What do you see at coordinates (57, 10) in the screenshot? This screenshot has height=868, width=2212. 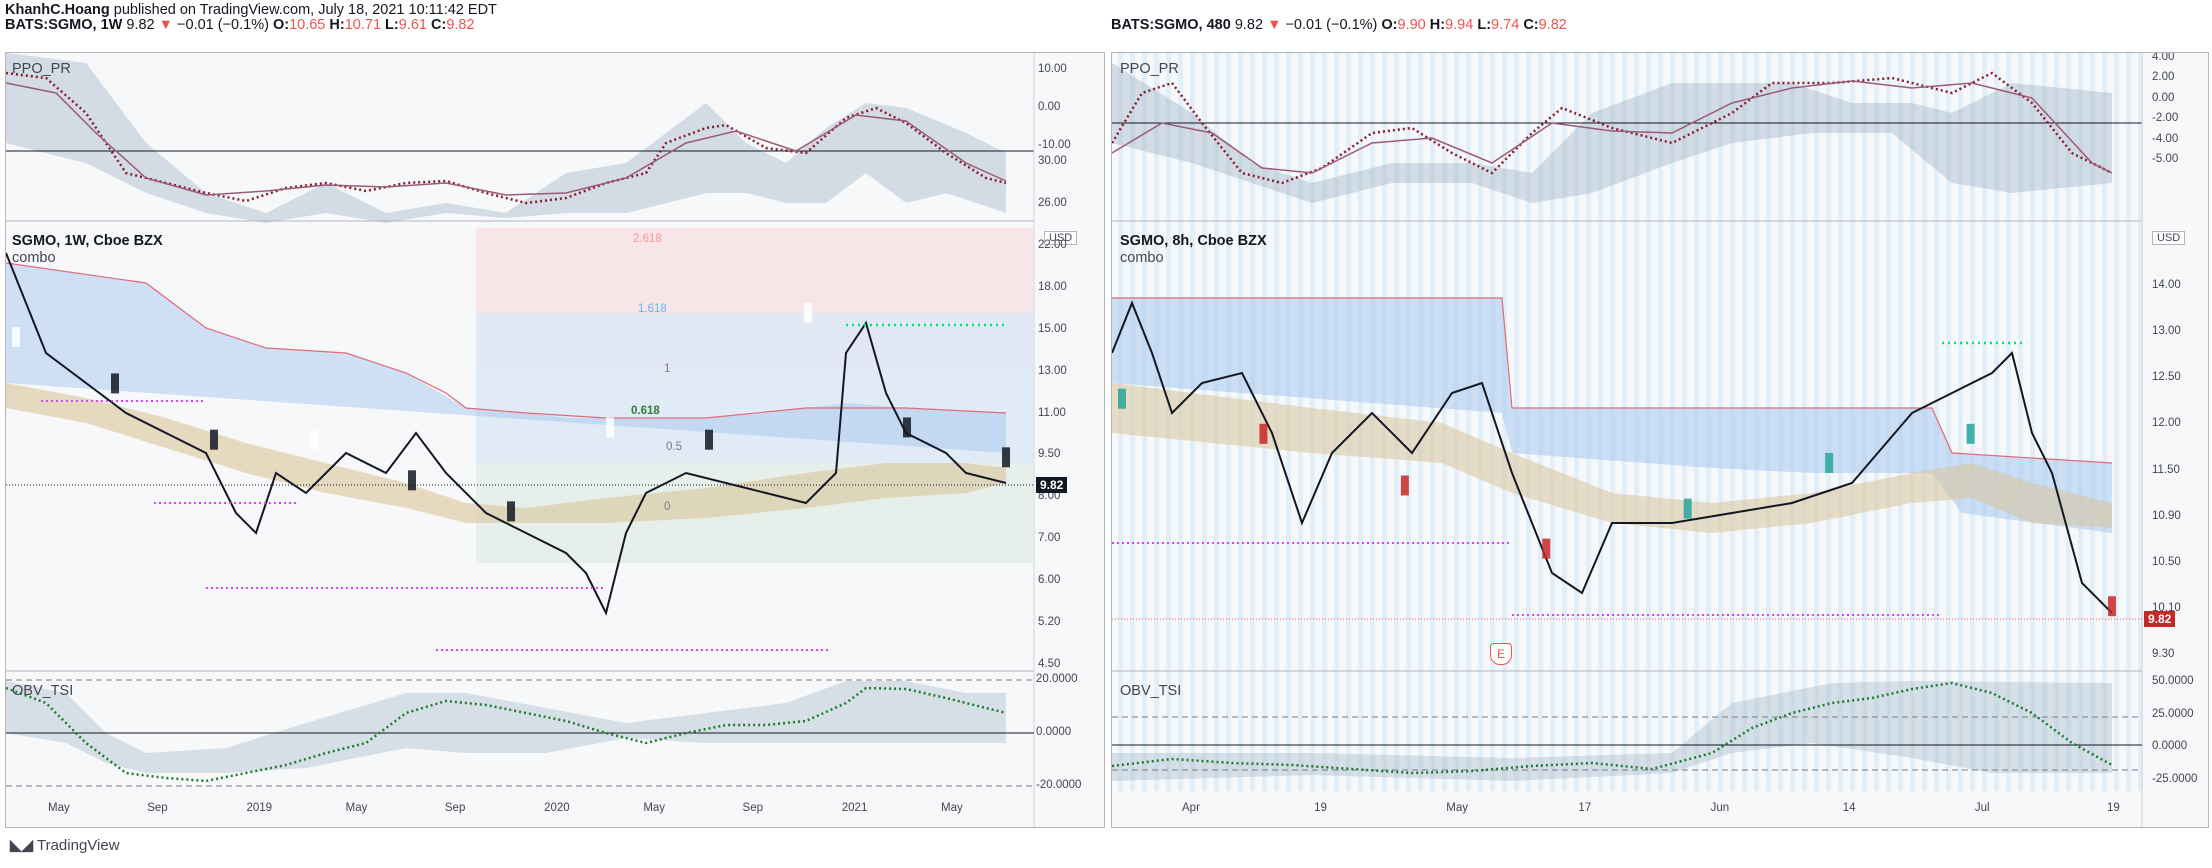 I see `author-name: KhanhC.Hoang` at bounding box center [57, 10].